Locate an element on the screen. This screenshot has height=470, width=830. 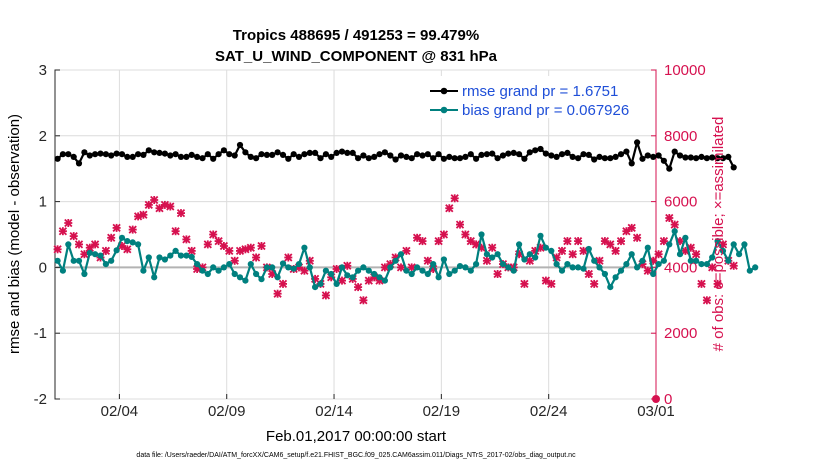
y-left-tick-label: 1 is located at coordinates (43, 202).